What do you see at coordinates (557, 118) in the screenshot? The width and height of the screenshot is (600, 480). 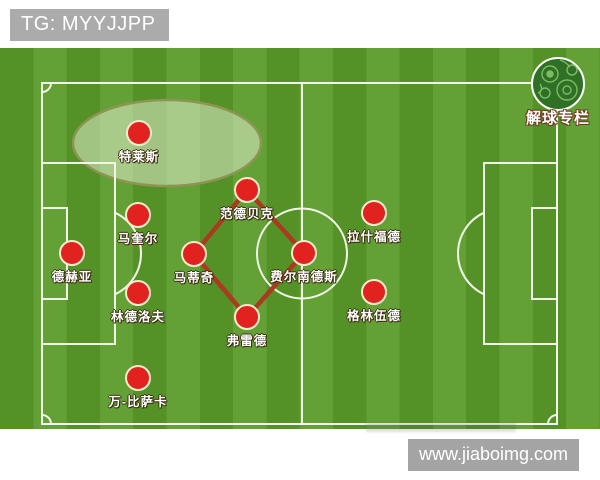 I see `logo-title: 解球专栏` at bounding box center [557, 118].